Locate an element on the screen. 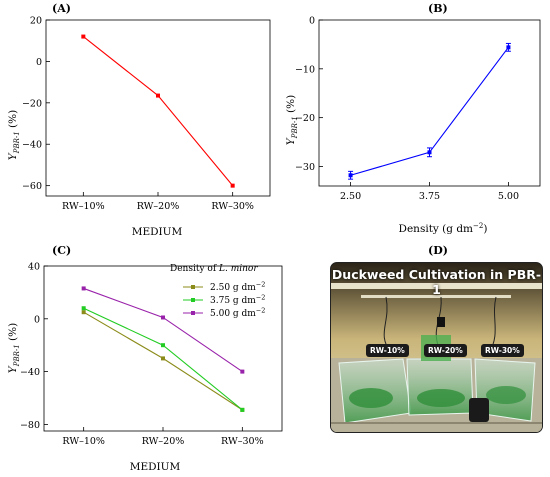 The height and width of the screenshot is (477, 550). chart-c-y-tick-label: 40 is located at coordinates (34, 267).